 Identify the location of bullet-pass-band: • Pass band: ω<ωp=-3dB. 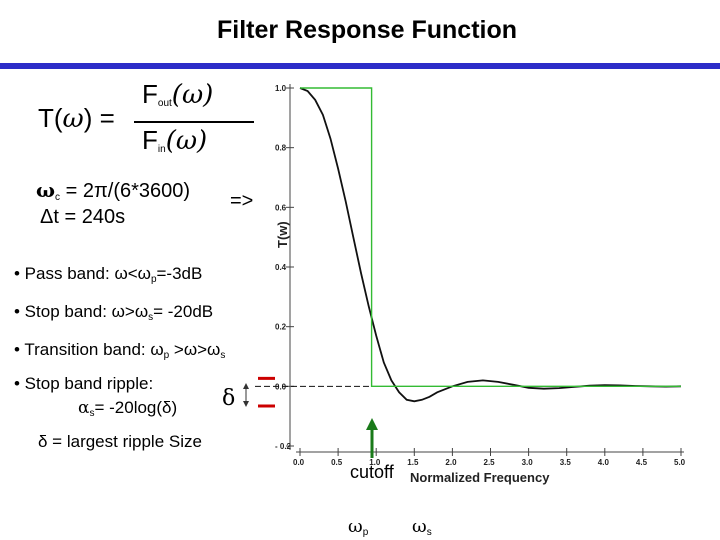
(108, 274).